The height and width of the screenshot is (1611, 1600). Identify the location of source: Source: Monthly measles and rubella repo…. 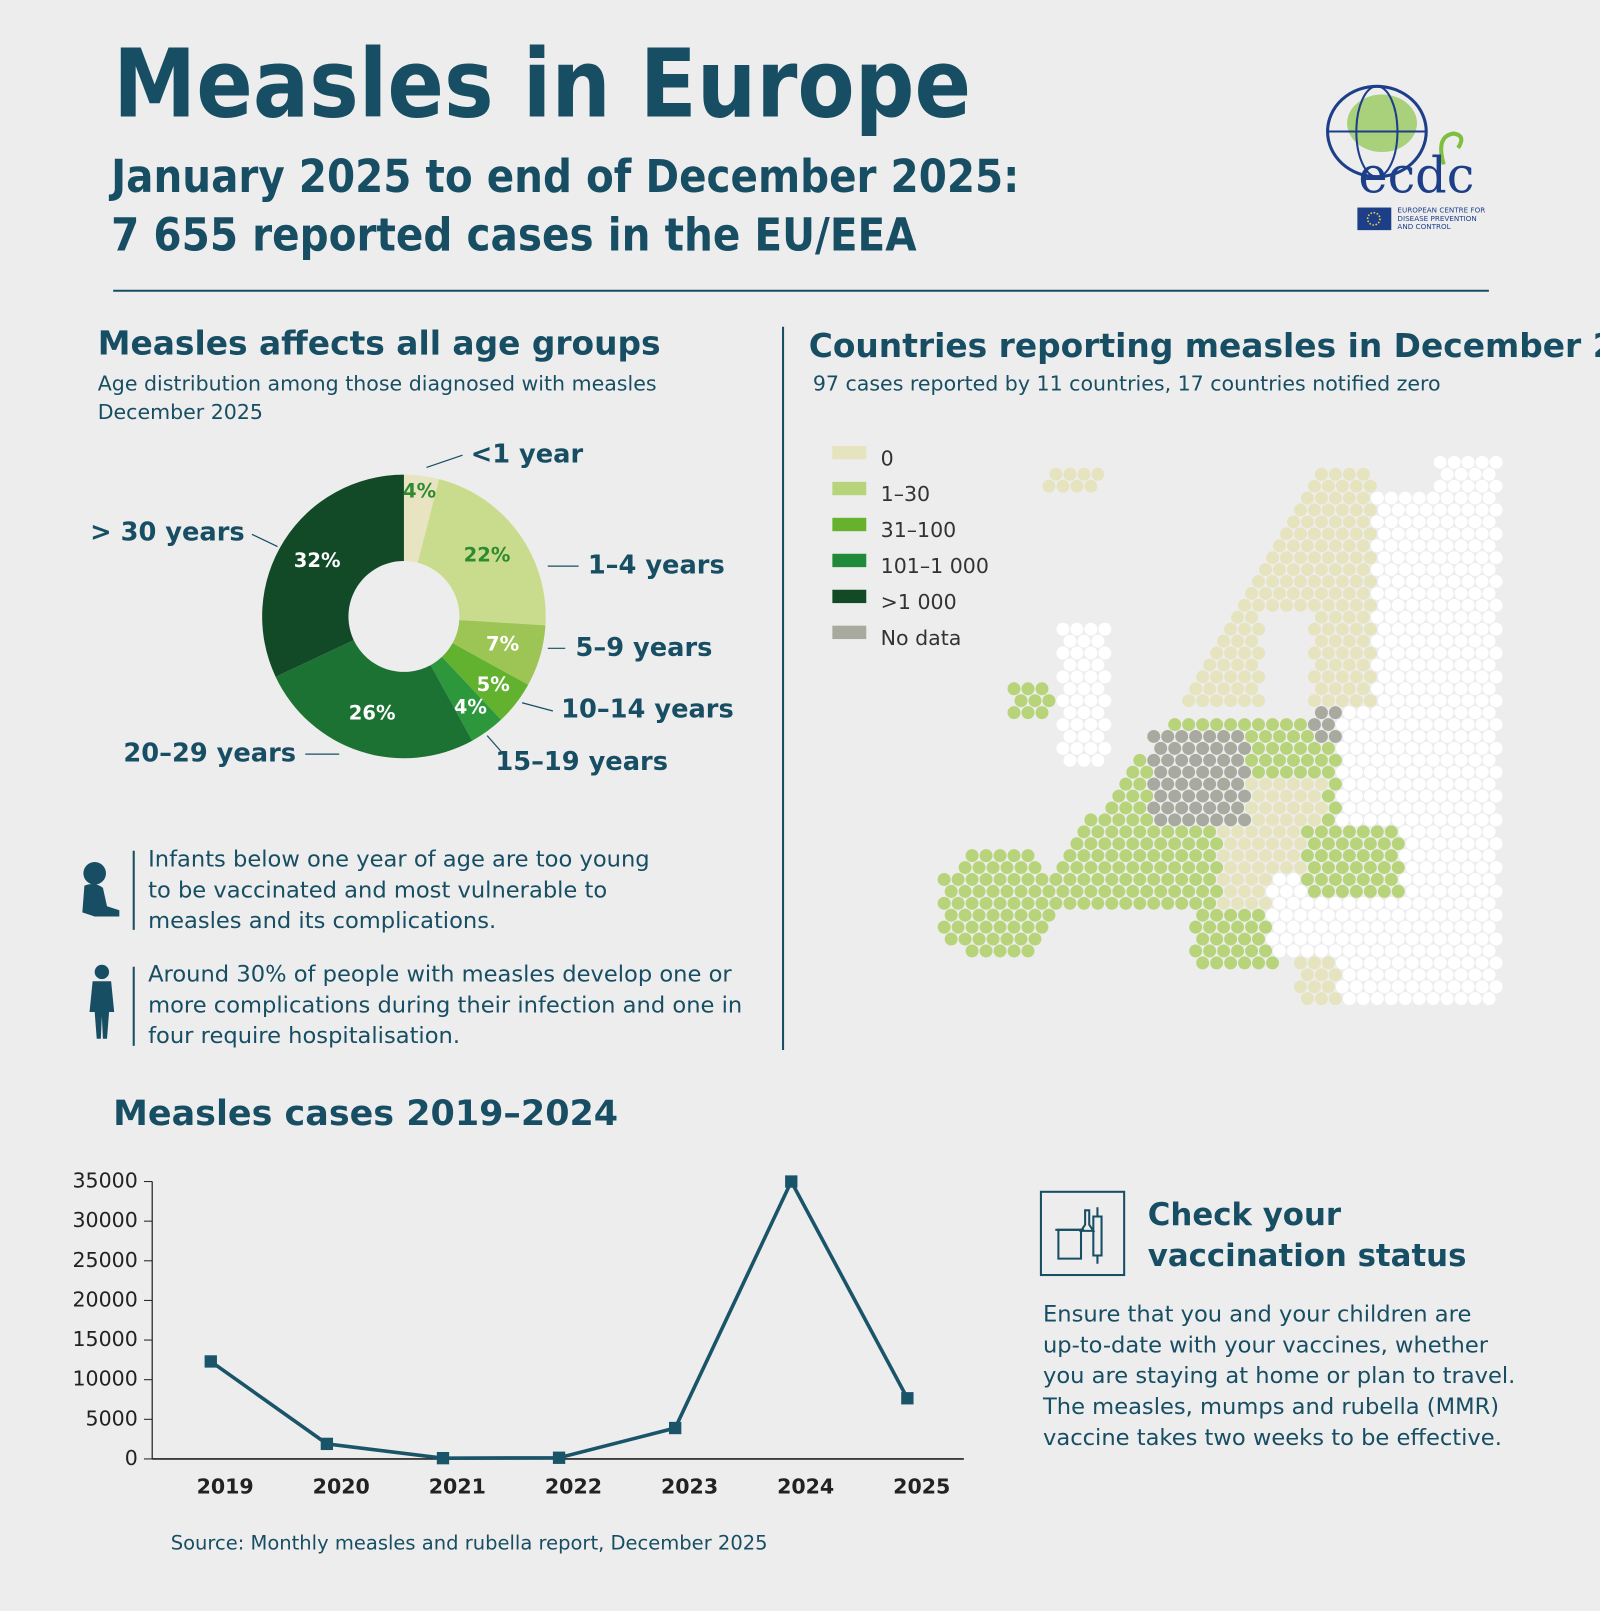
(469, 1543).